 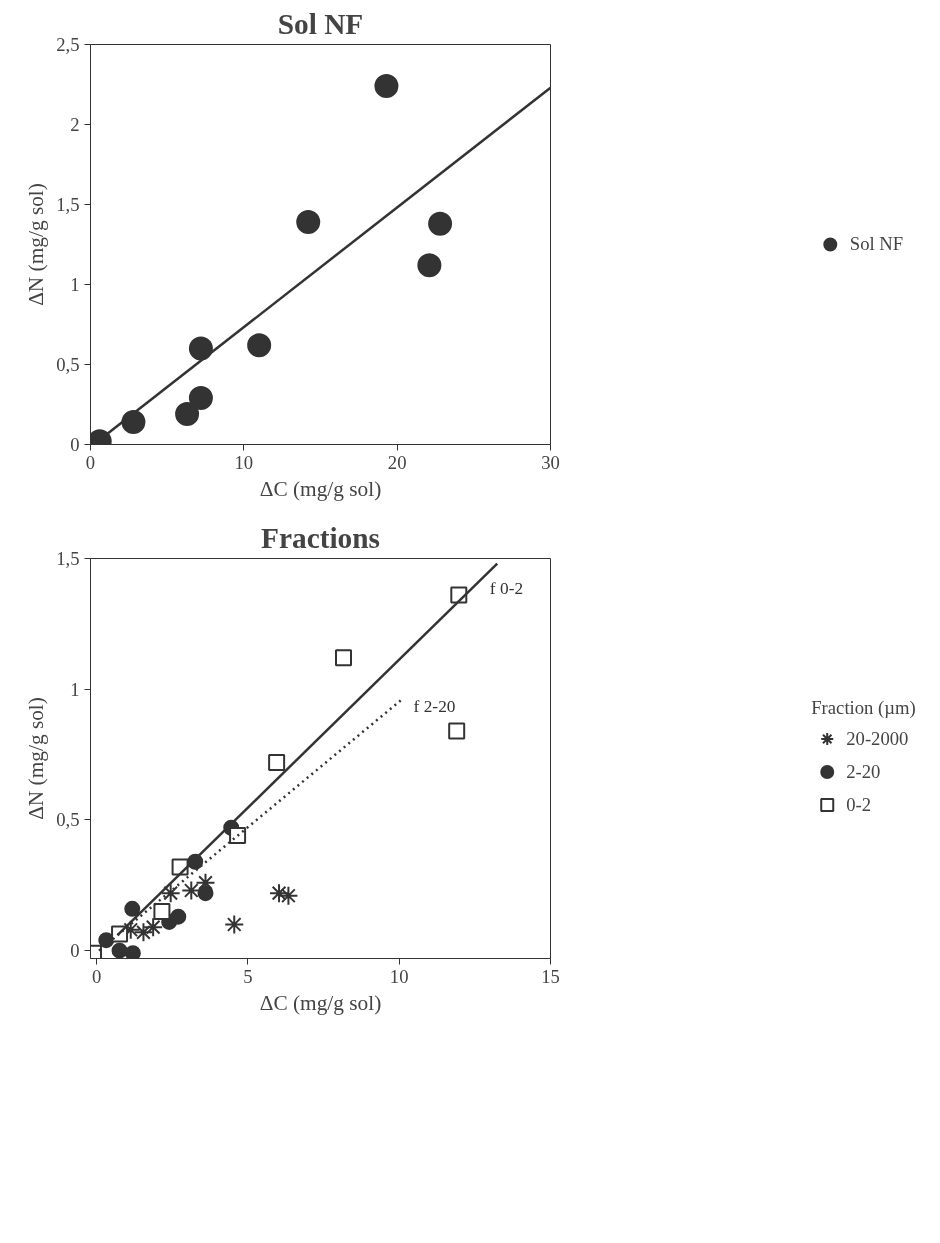 I want to click on legend-label: 2-20, so click(x=863, y=771).